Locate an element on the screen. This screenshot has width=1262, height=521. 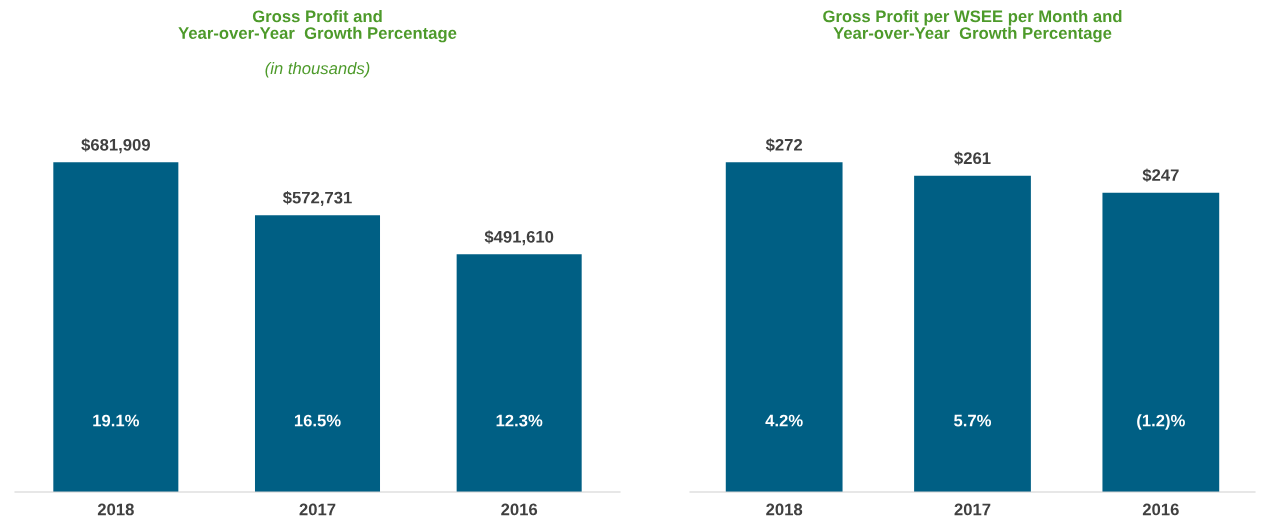
annotation: 4.2% is located at coordinates (784, 420).